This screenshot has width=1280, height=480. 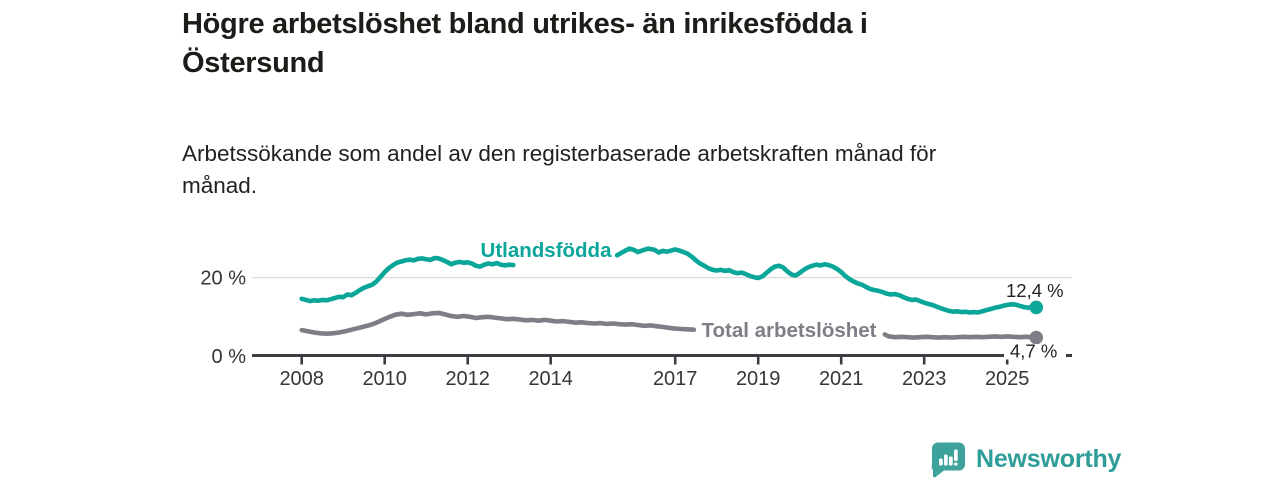 I want to click on end-label-backplate, so click(x=1035, y=352).